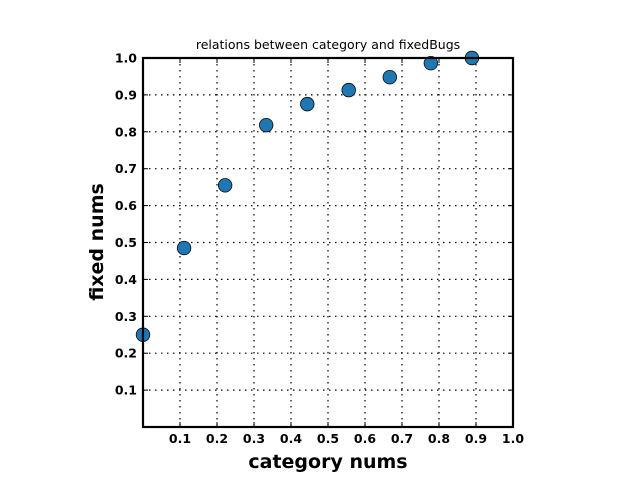 The image size is (640, 484). I want to click on x-tick-label: 0.1, so click(180, 438).